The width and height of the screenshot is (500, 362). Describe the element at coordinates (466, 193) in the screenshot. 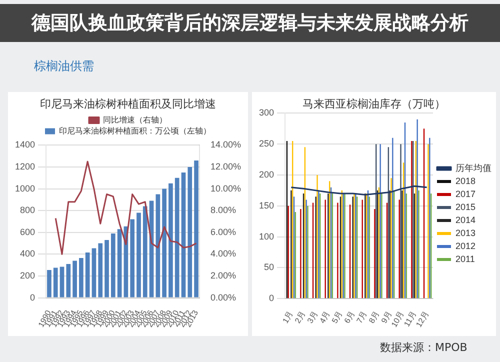

I see `legend-label: 2017` at that location.